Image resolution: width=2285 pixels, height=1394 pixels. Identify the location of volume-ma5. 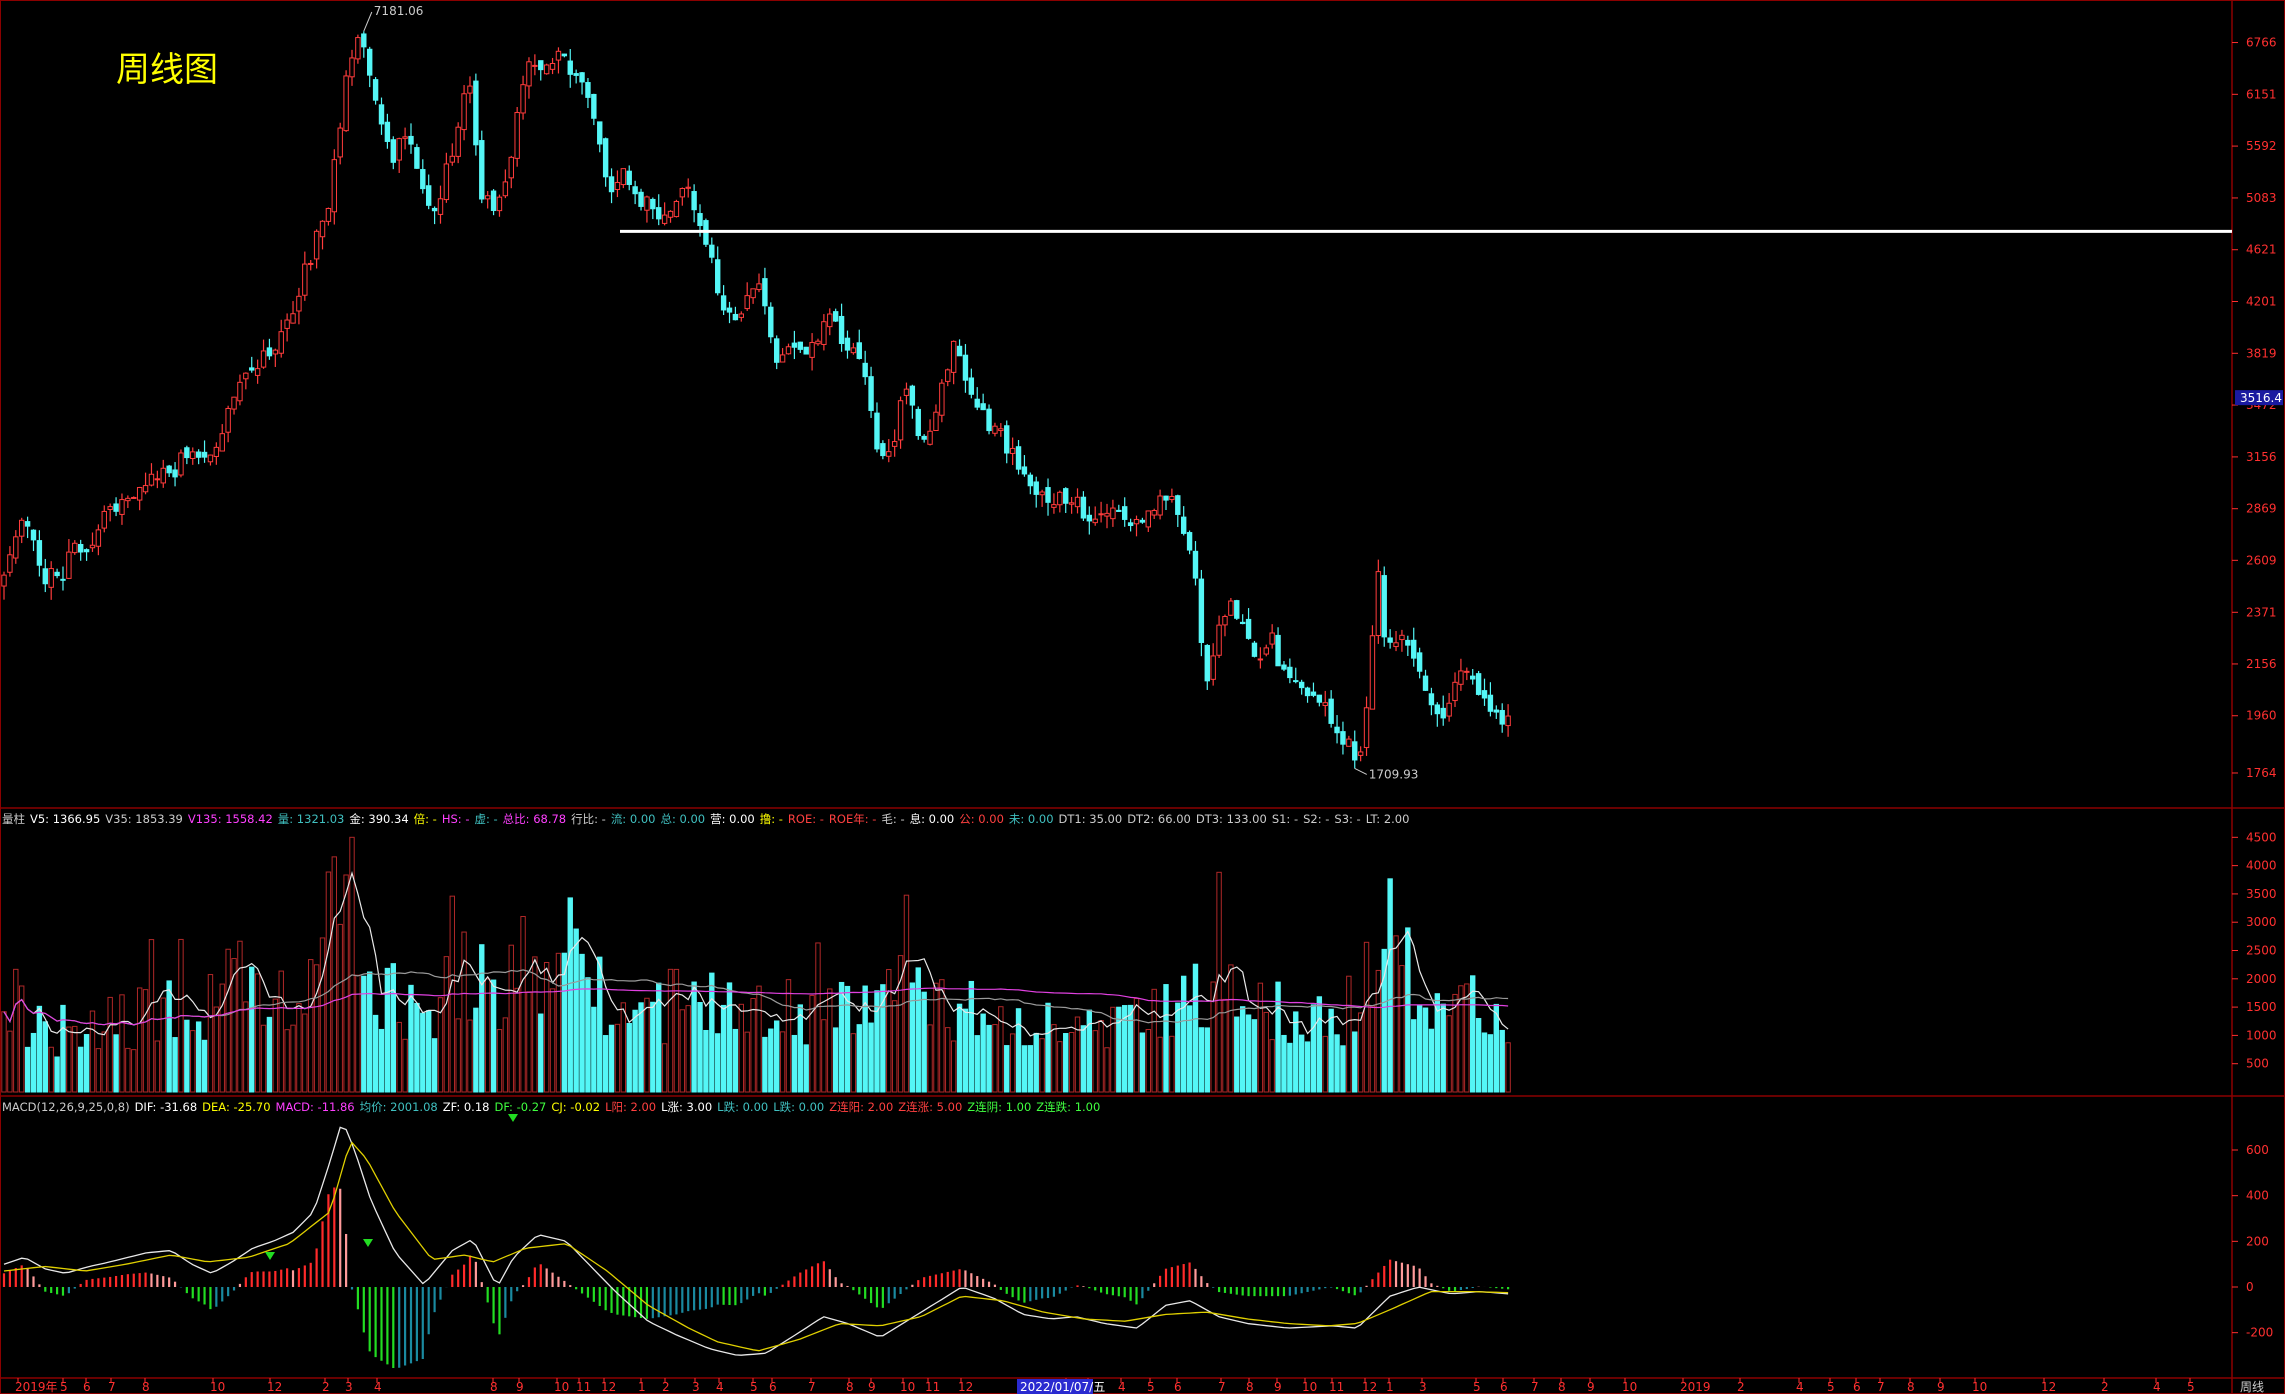
(756, 953).